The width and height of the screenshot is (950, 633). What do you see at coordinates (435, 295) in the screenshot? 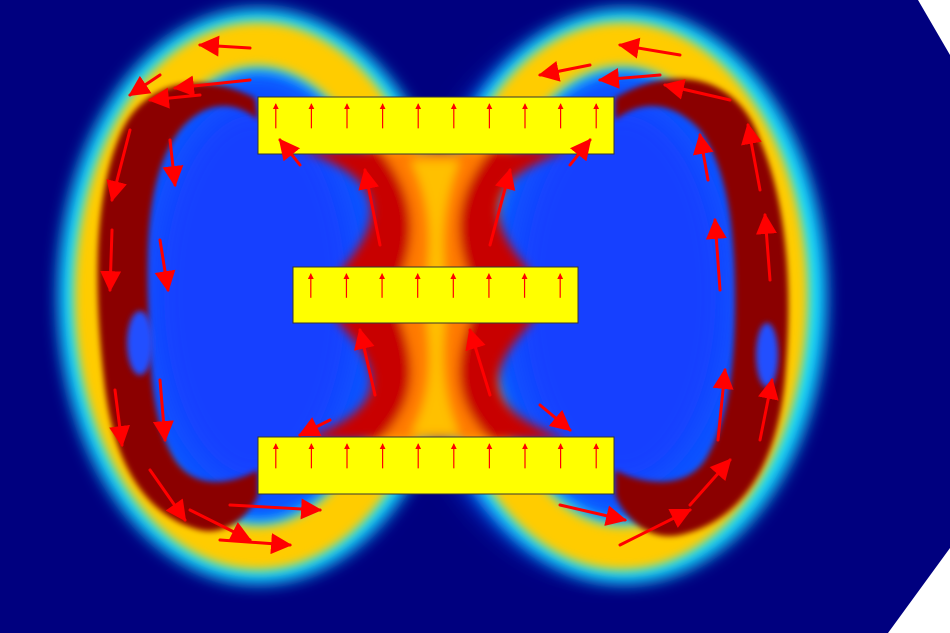
I see `middle-magnet` at bounding box center [435, 295].